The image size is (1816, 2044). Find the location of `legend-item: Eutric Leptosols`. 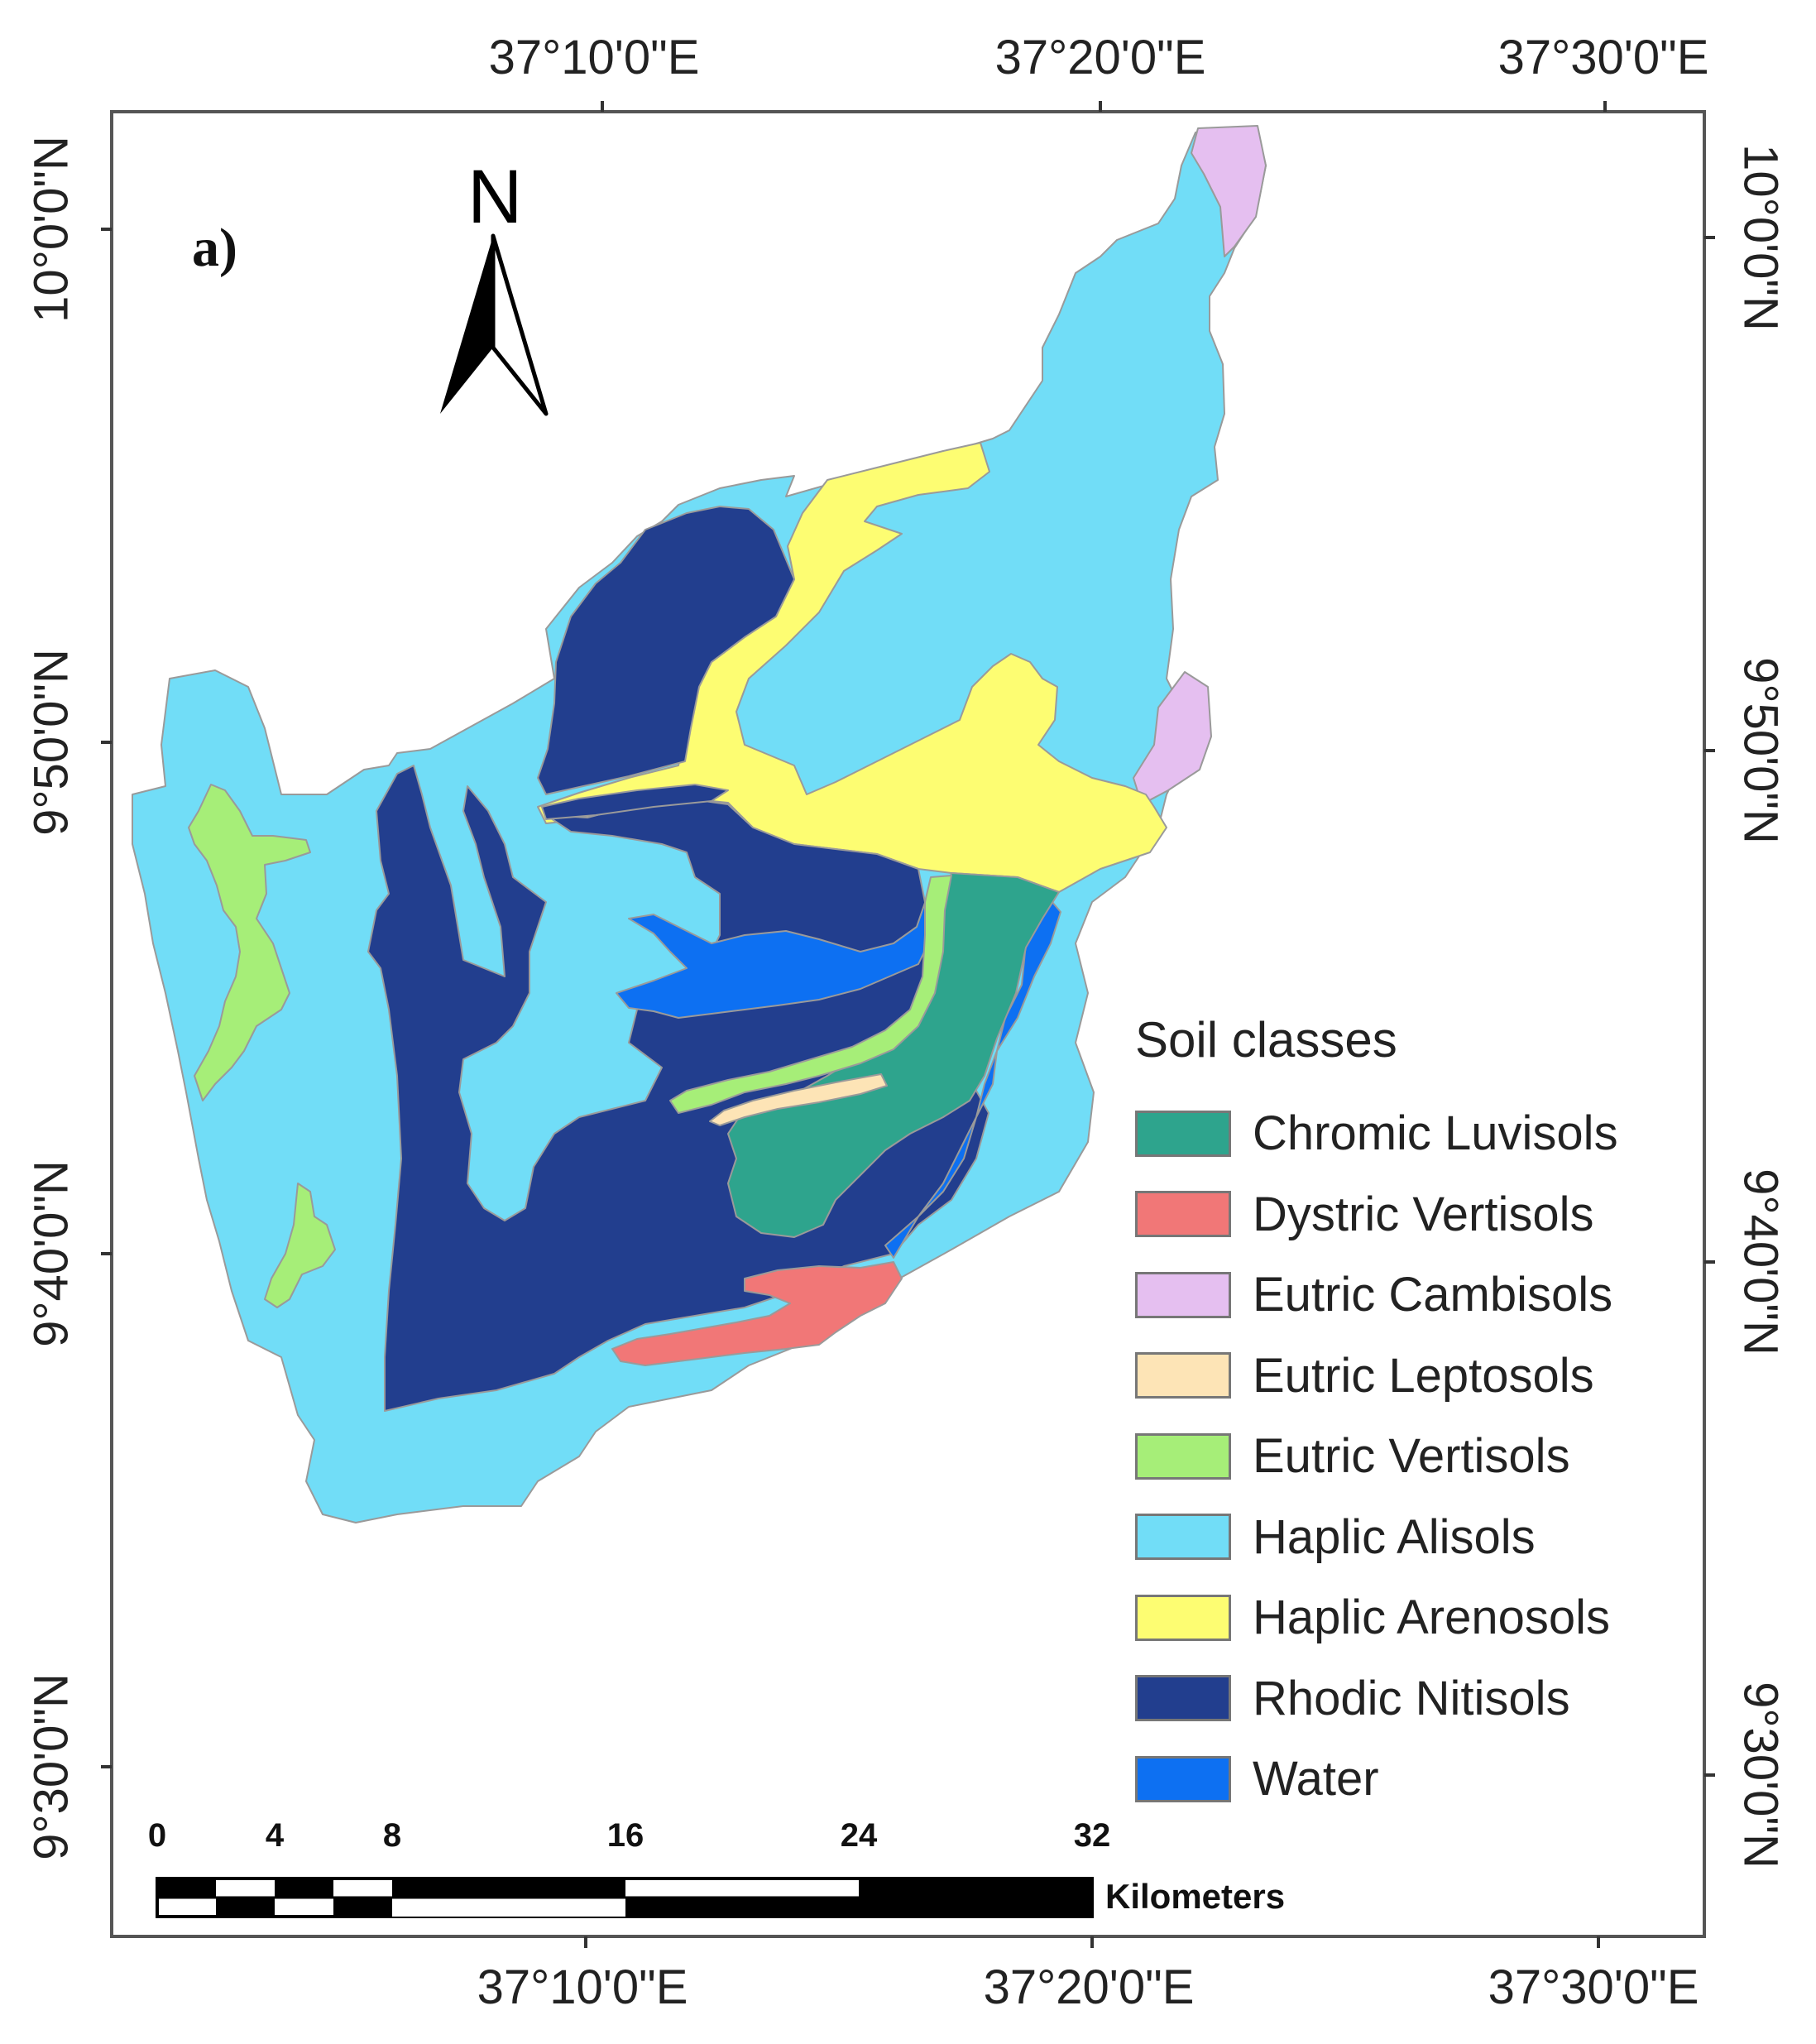

legend-item: Eutric Leptosols is located at coordinates (1416, 1376).